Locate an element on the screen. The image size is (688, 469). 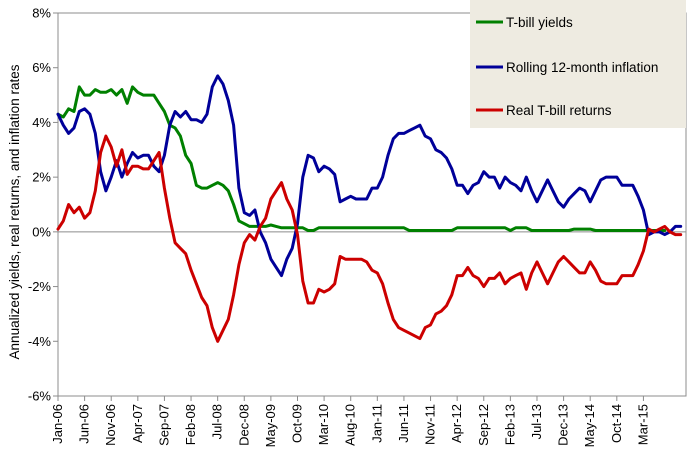
legend-box is located at coordinates (578, 64).